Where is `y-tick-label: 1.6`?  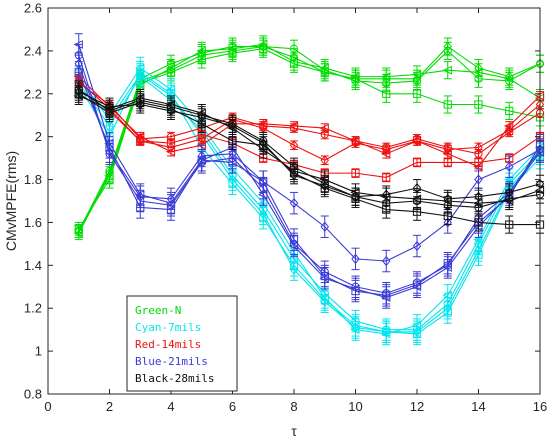 y-tick-label: 1.6 is located at coordinates (33, 222).